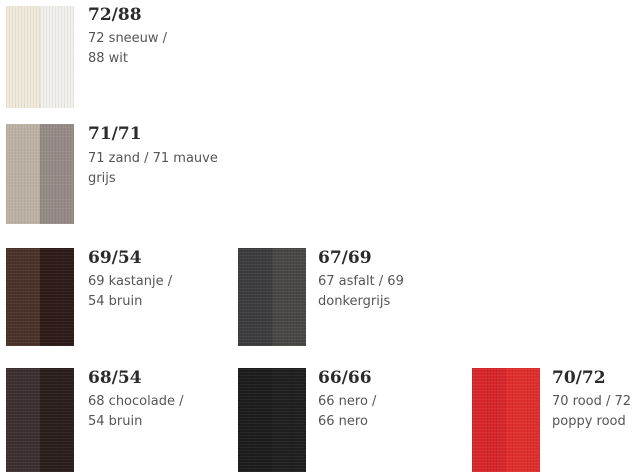 The height and width of the screenshot is (474, 641). I want to click on swatch-description-line2: grijs, so click(102, 178).